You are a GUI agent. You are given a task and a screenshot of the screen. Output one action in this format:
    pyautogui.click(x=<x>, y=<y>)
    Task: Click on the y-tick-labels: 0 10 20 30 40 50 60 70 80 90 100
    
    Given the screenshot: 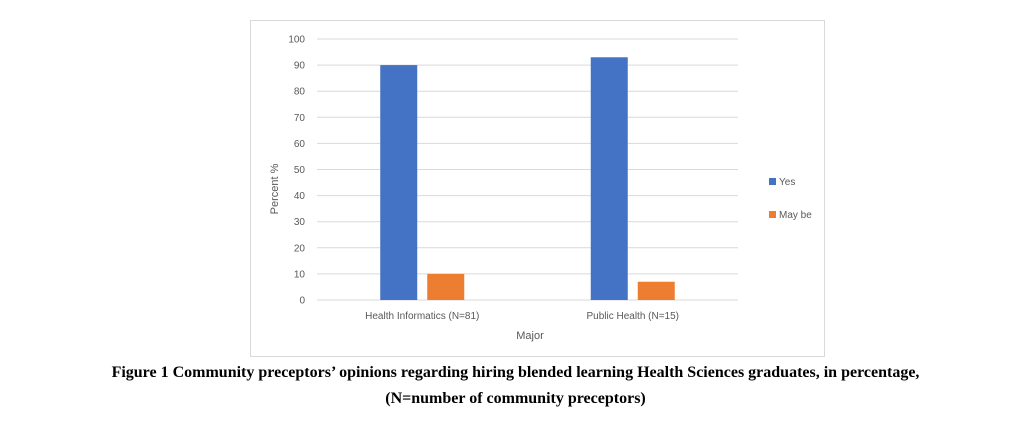 What is the action you would take?
    pyautogui.click(x=296, y=171)
    